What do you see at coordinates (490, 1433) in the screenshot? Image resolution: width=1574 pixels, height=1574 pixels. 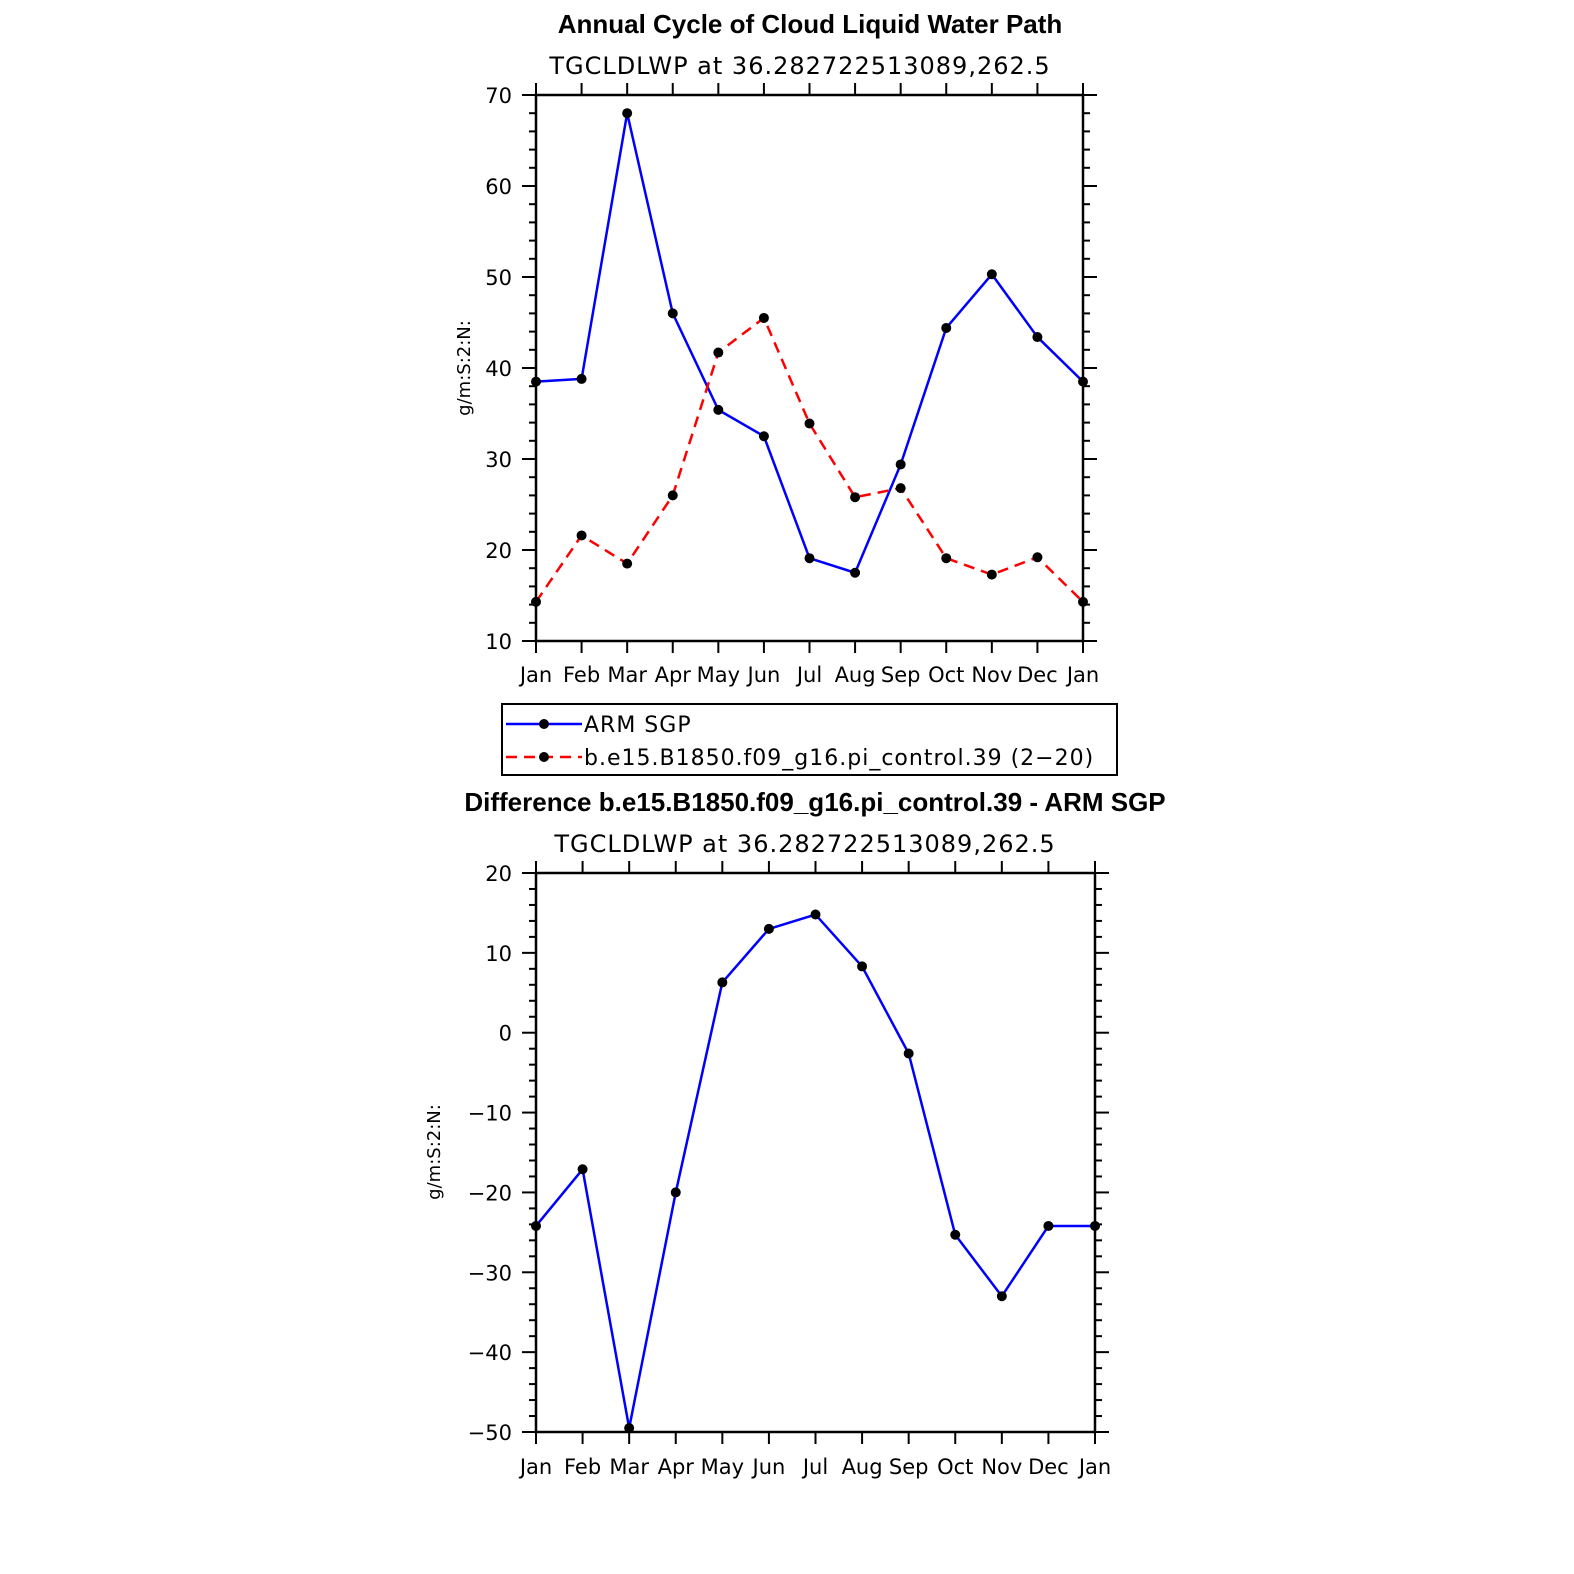 I see `y-tick-label: −50` at bounding box center [490, 1433].